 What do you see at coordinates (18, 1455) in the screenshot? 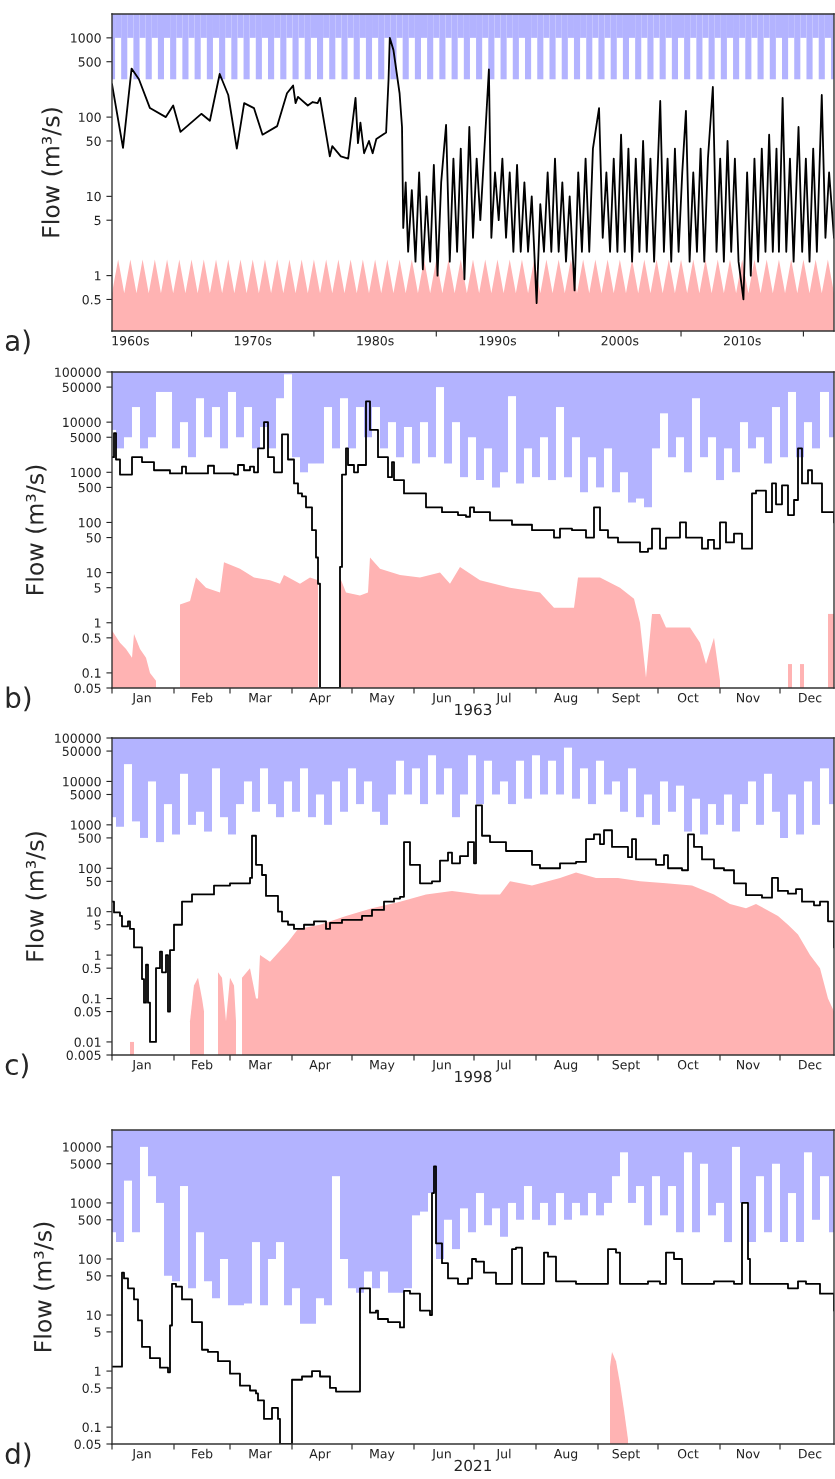
I see `text: d)` at bounding box center [18, 1455].